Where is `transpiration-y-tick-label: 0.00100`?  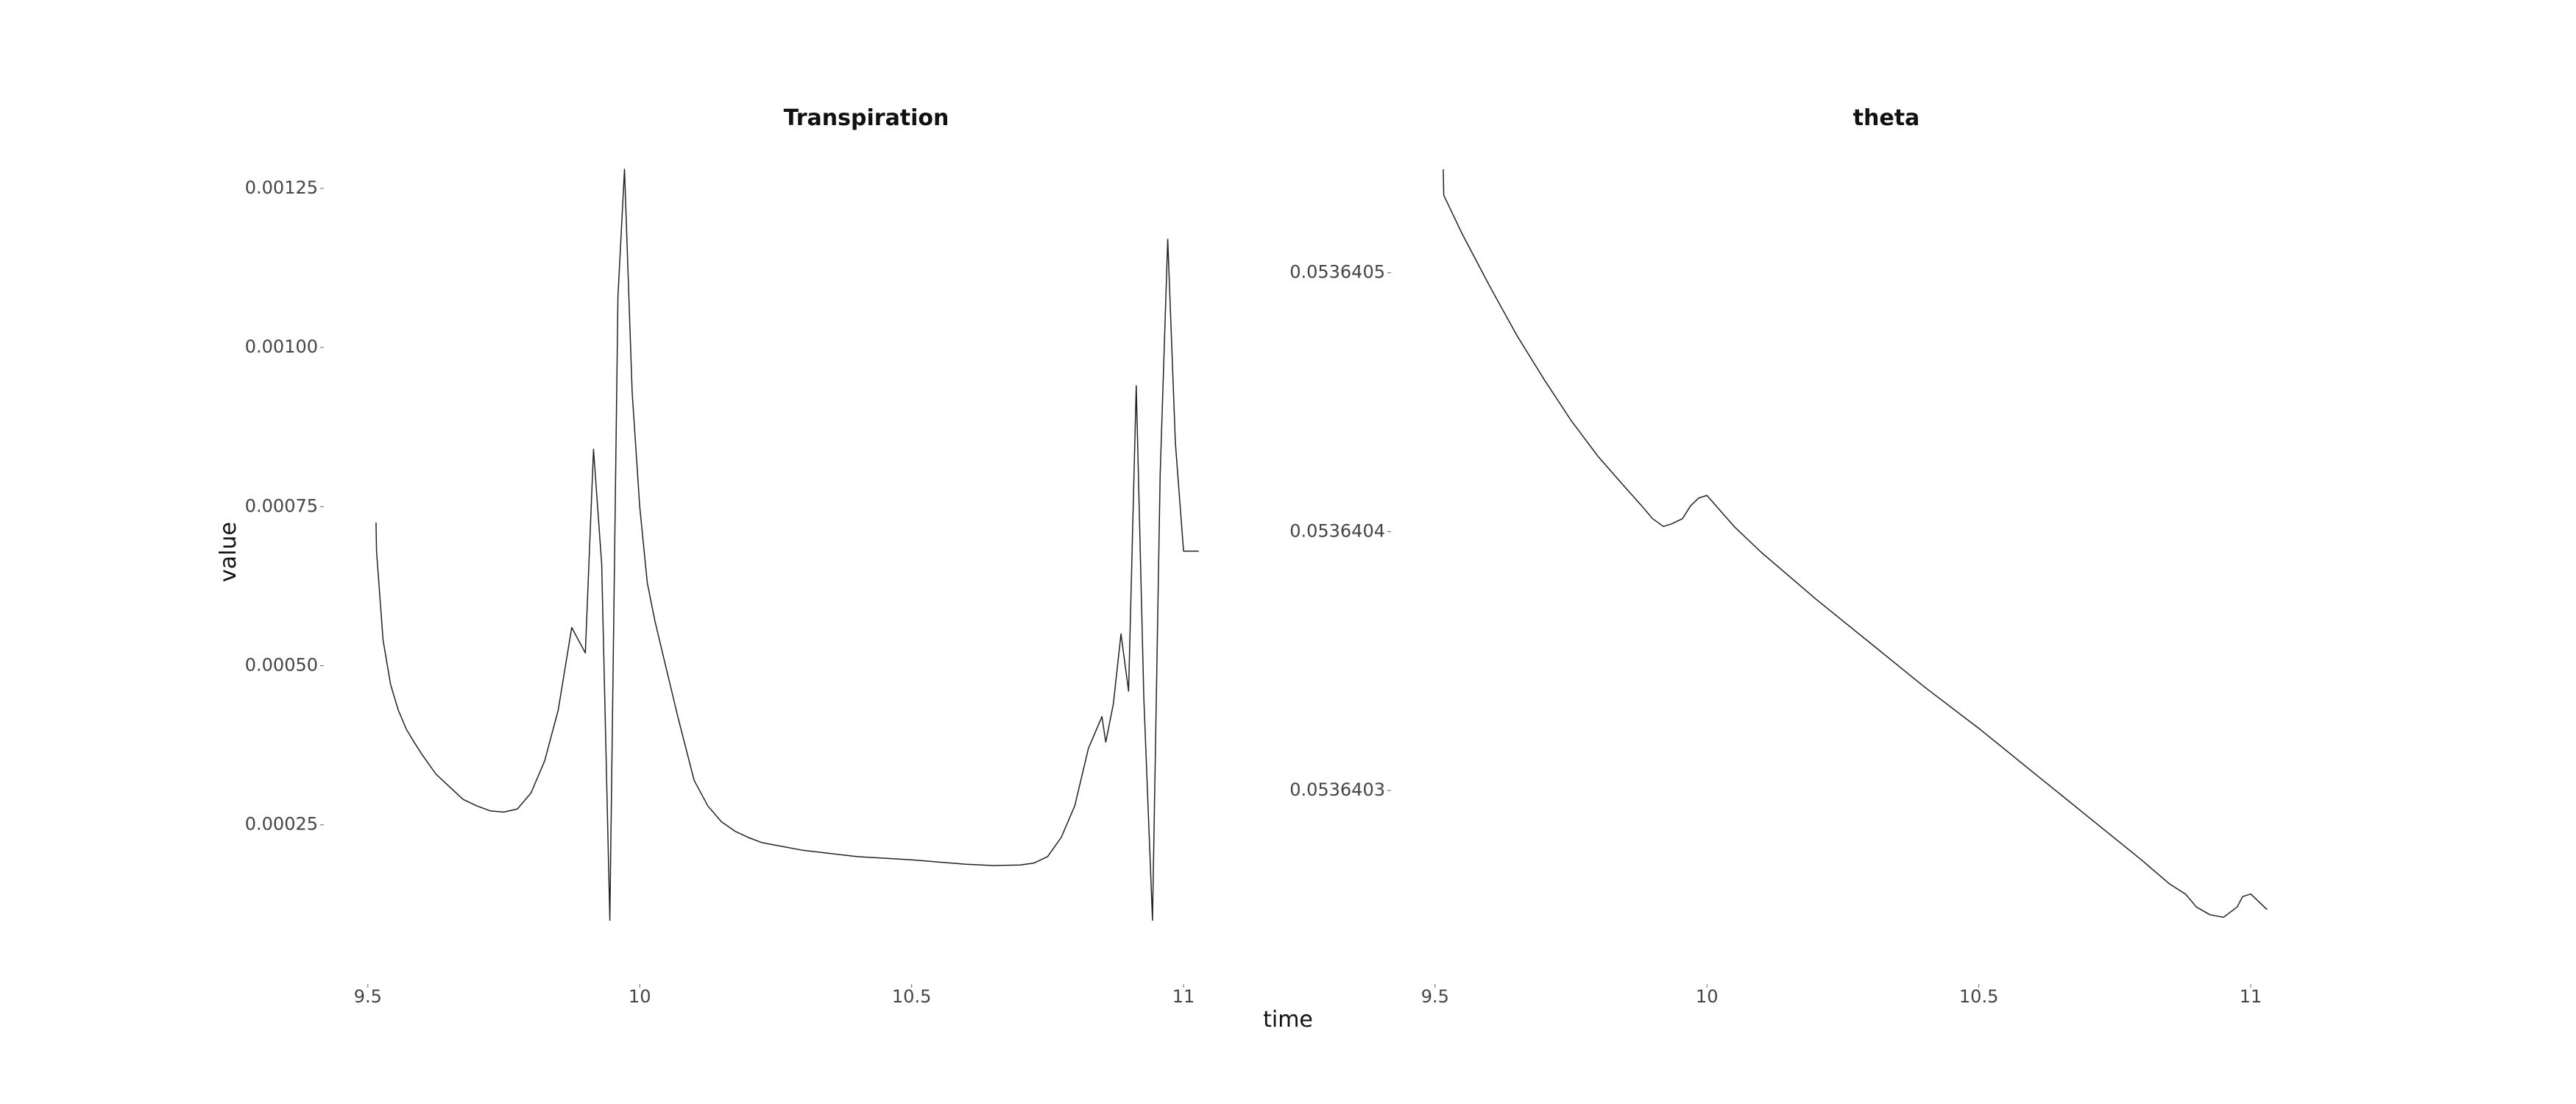
transpiration-y-tick-label: 0.00100 is located at coordinates (281, 346).